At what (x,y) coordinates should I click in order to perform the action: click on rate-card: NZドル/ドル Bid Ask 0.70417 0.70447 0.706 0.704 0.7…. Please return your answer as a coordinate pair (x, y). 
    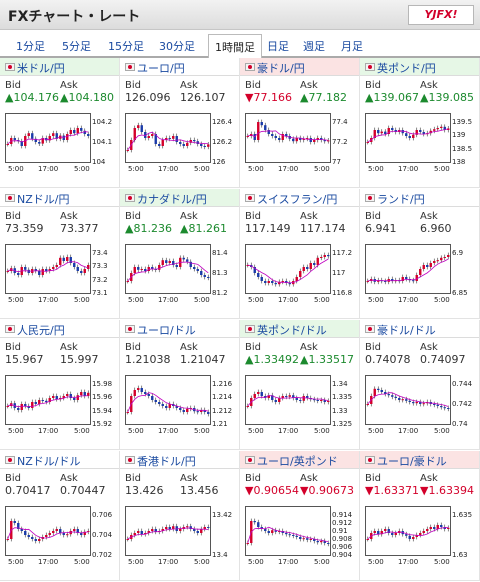
    Looking at the image, I should click on (60, 516).